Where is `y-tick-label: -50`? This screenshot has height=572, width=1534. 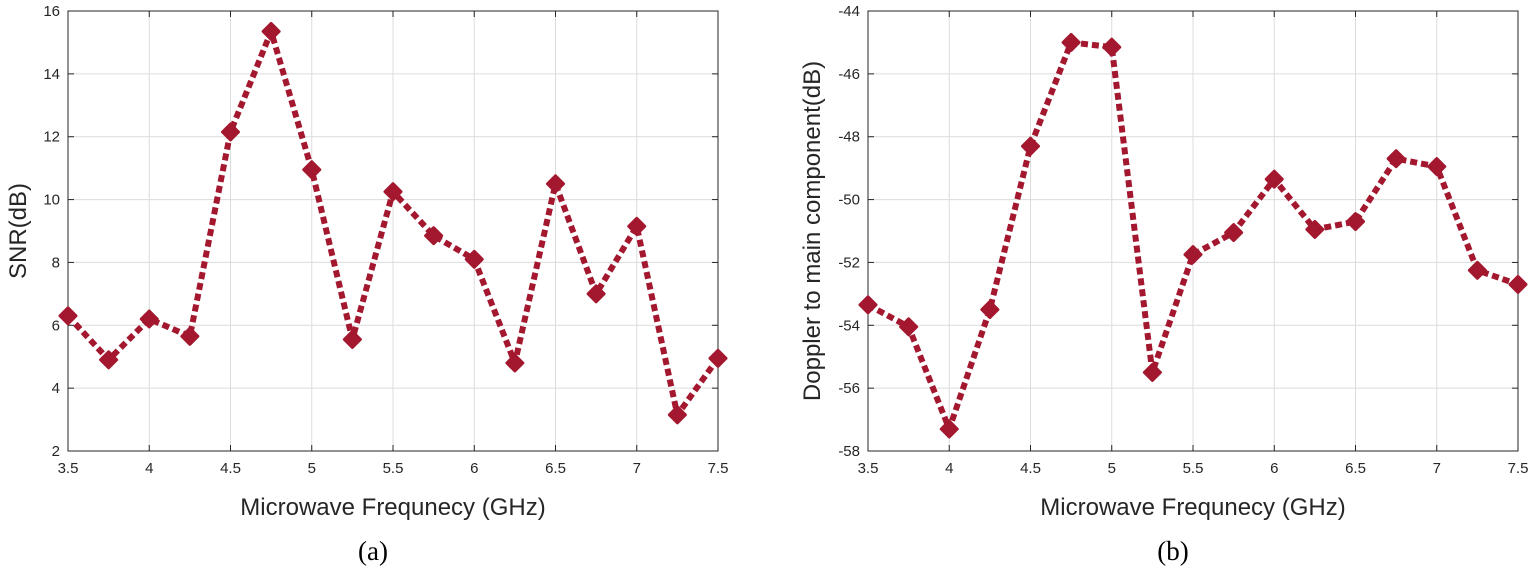
y-tick-label: -50 is located at coordinates (849, 200).